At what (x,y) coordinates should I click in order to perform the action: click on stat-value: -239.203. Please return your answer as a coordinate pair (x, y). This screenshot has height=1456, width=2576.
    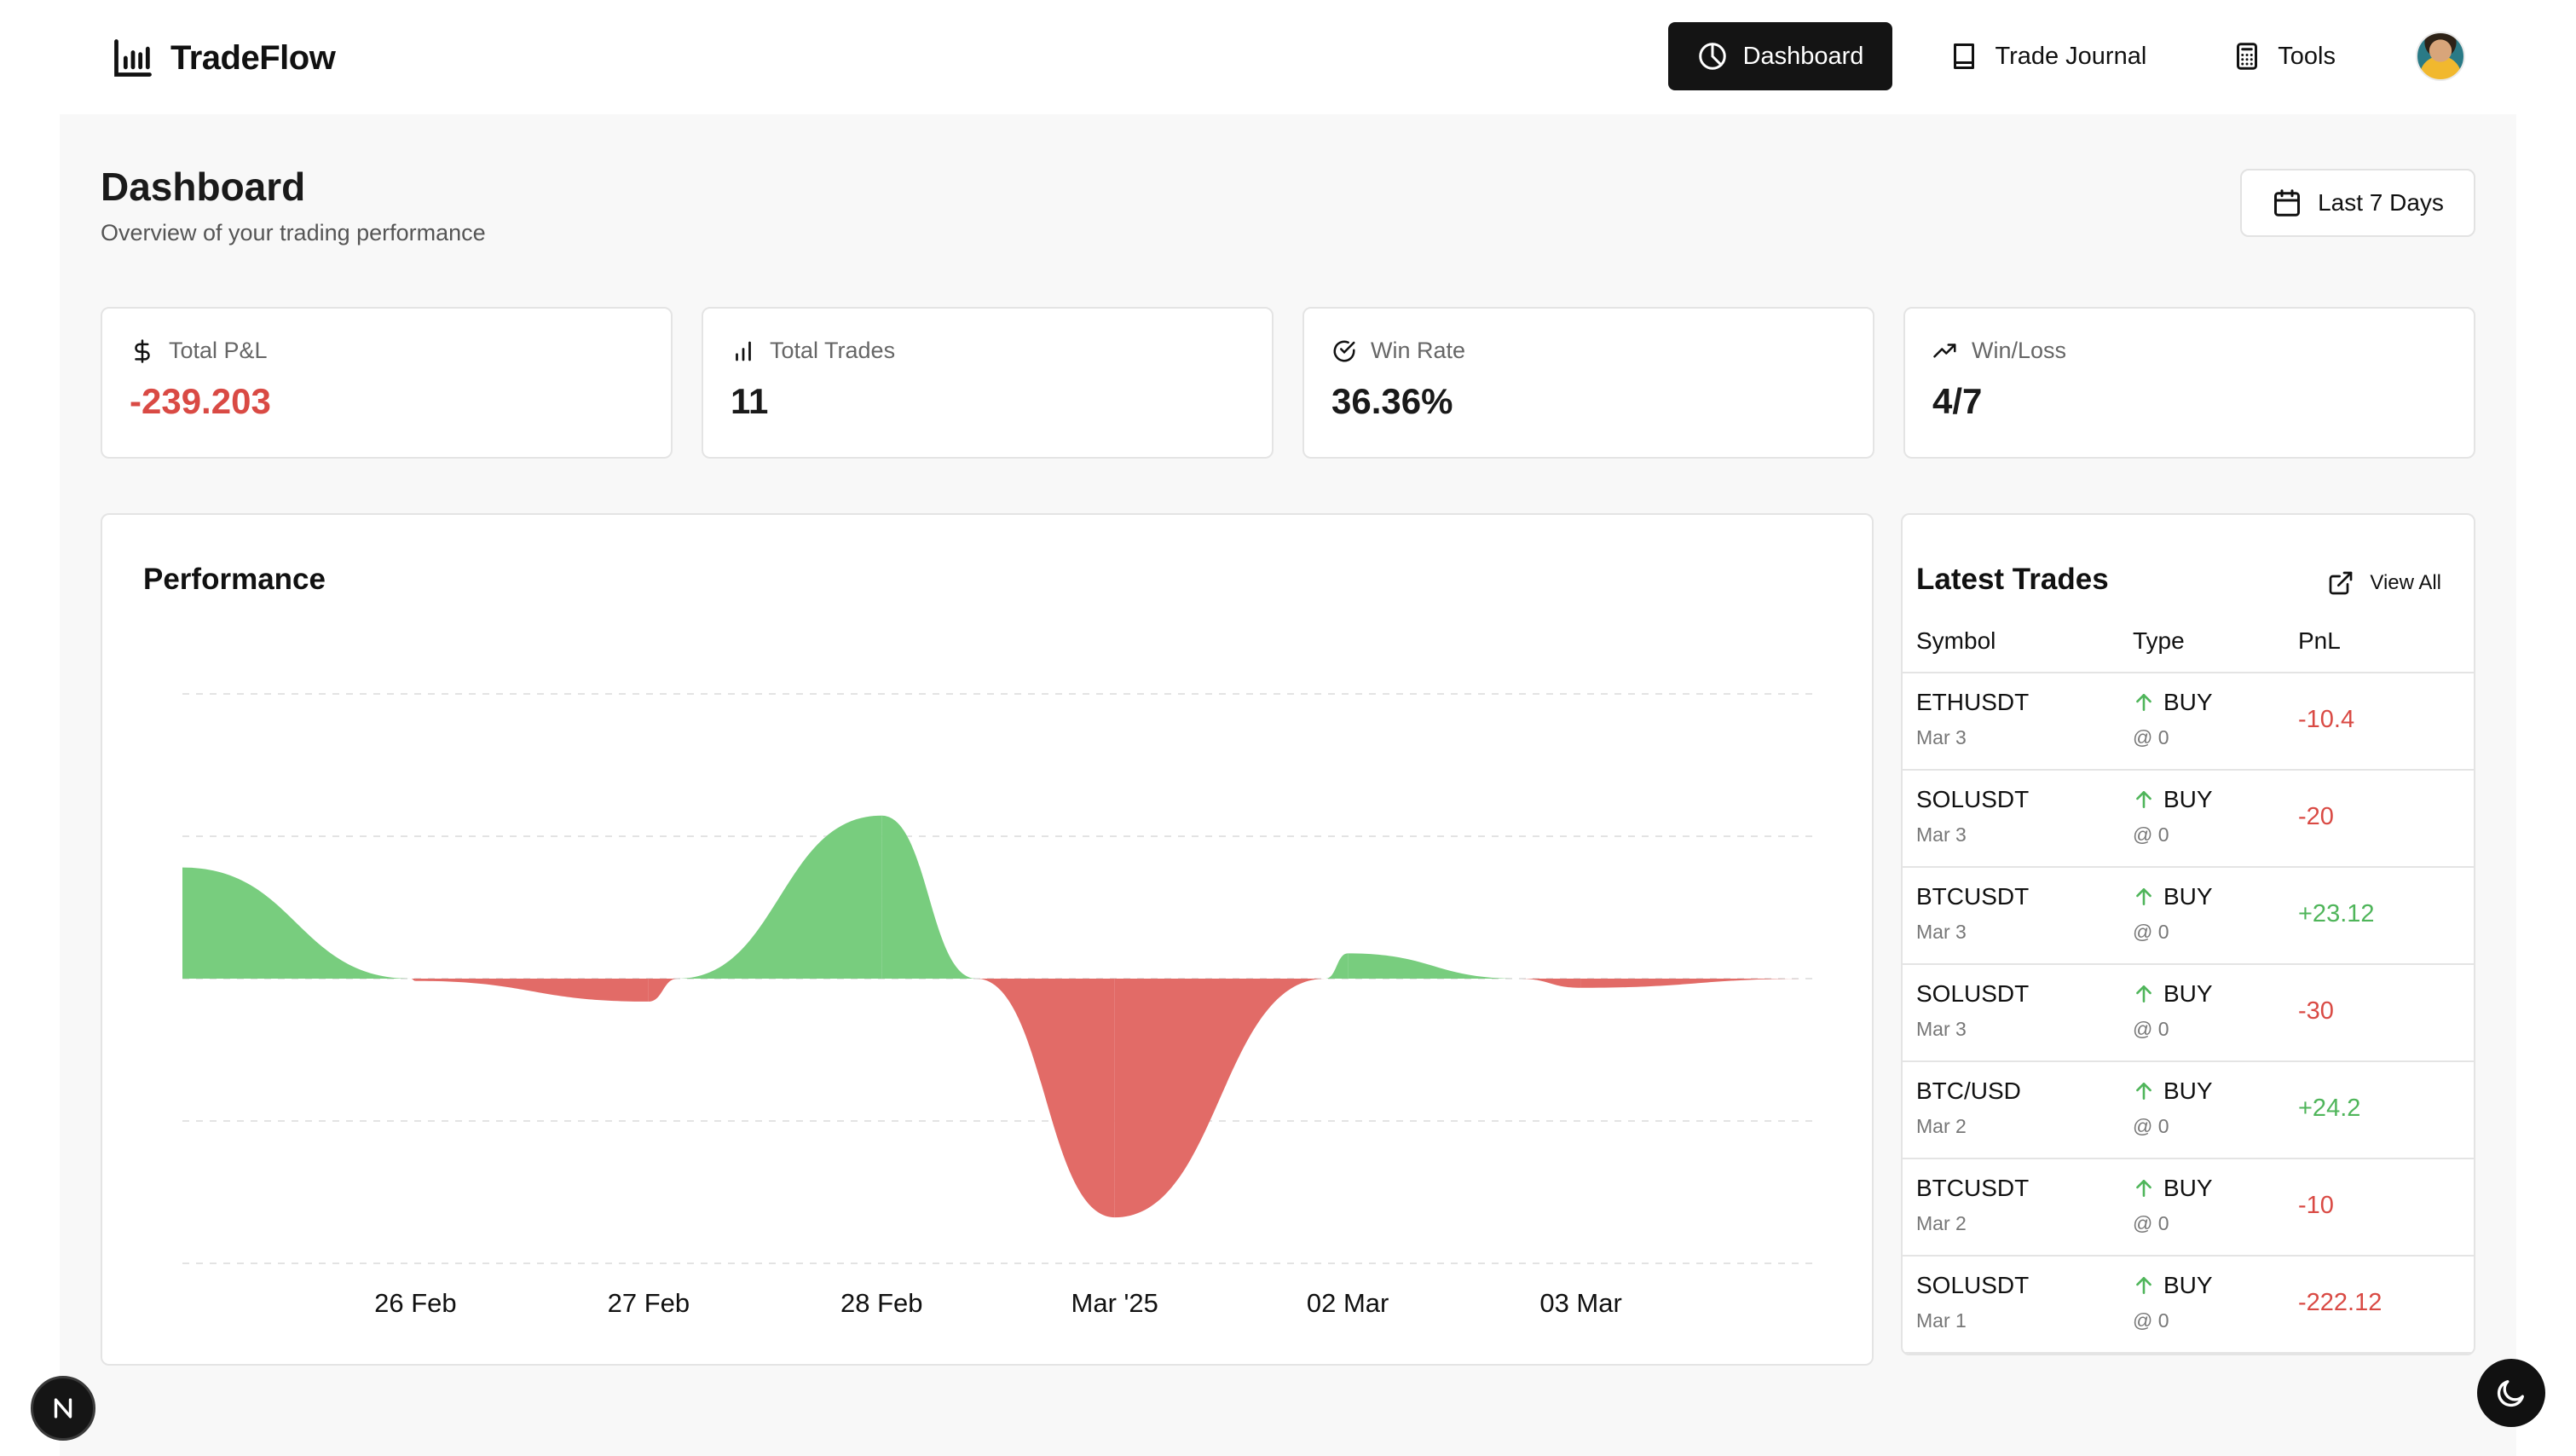
    Looking at the image, I should click on (200, 401).